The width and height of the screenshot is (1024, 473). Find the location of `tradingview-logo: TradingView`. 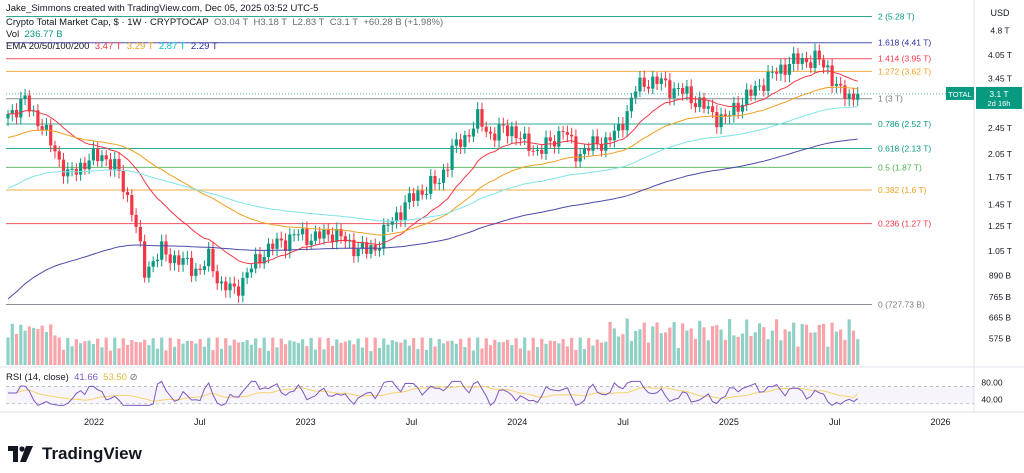

tradingview-logo: TradingView is located at coordinates (75, 454).